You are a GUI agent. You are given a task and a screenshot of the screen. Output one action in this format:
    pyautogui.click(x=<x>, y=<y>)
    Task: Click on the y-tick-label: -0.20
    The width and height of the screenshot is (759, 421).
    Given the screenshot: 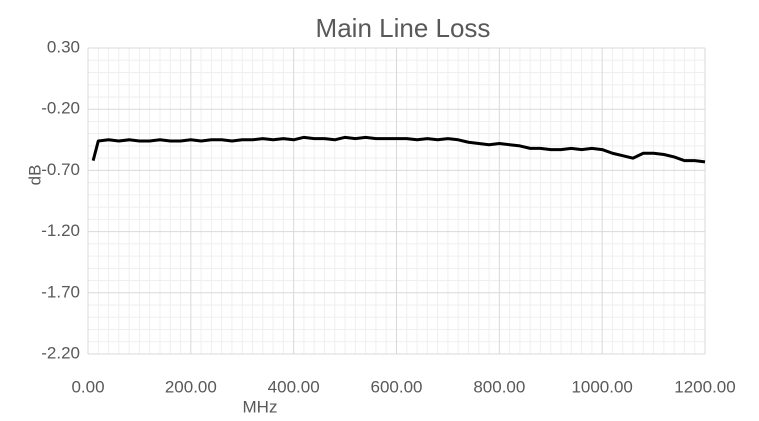 What is the action you would take?
    pyautogui.click(x=60, y=108)
    